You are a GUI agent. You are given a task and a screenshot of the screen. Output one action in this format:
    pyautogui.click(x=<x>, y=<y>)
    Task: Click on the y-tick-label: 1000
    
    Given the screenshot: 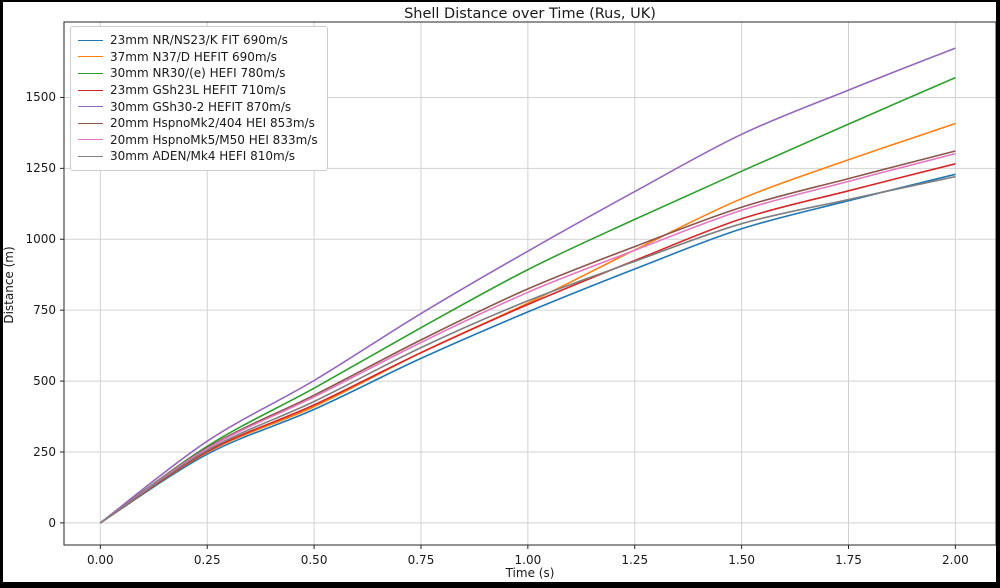 What is the action you would take?
    pyautogui.click(x=40, y=239)
    